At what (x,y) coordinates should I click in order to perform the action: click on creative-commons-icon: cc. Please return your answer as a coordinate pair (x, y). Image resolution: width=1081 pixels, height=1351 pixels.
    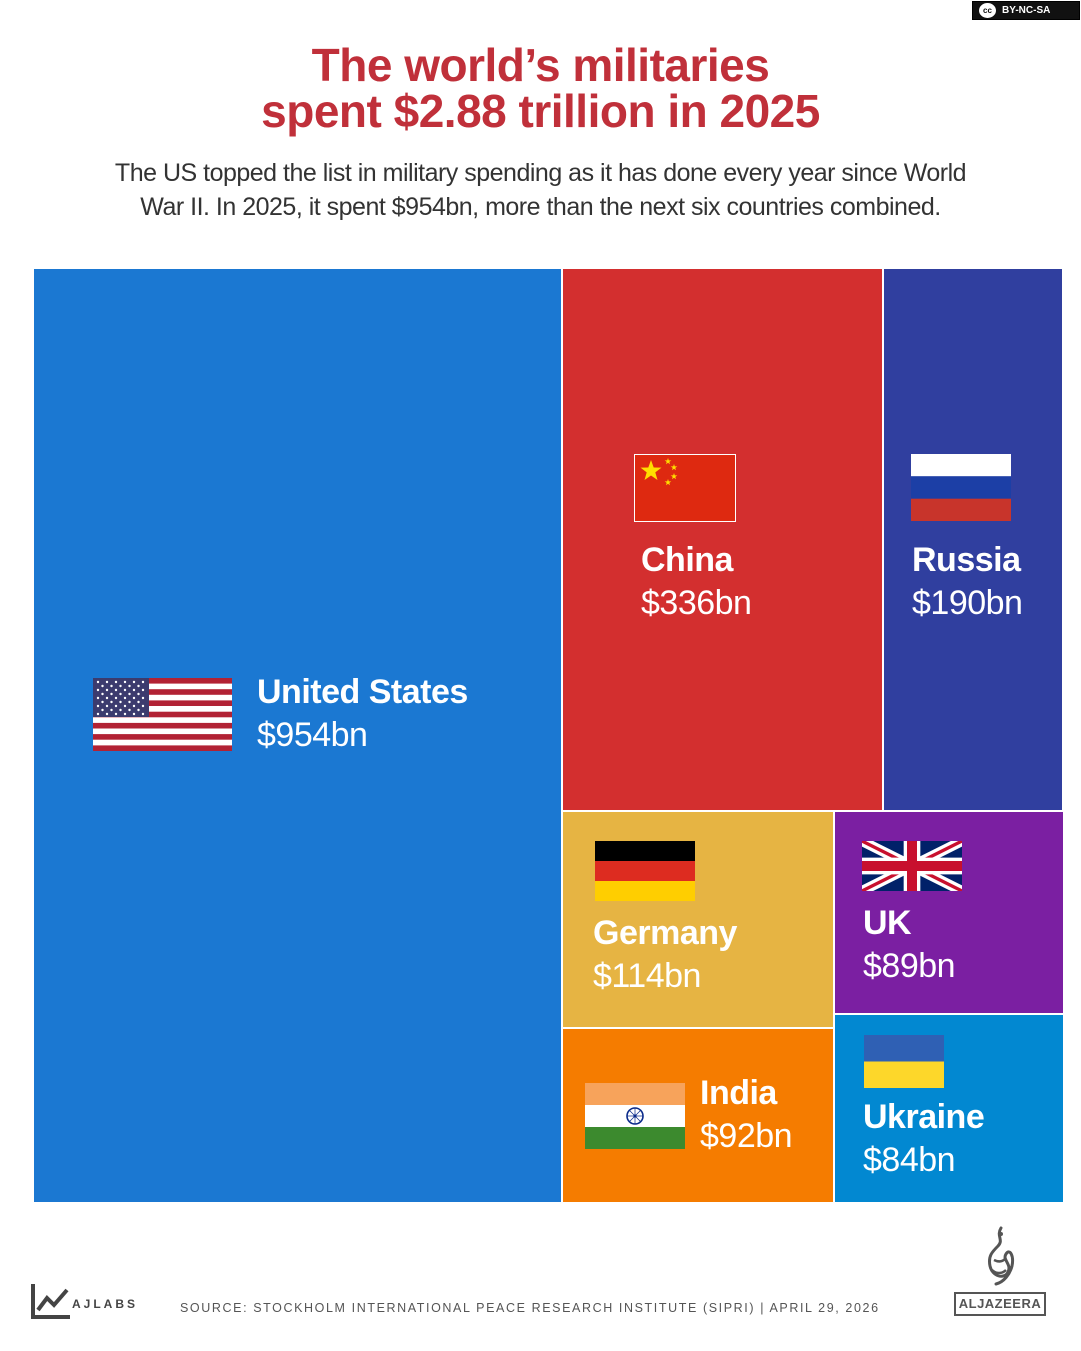
    Looking at the image, I should click on (987, 10).